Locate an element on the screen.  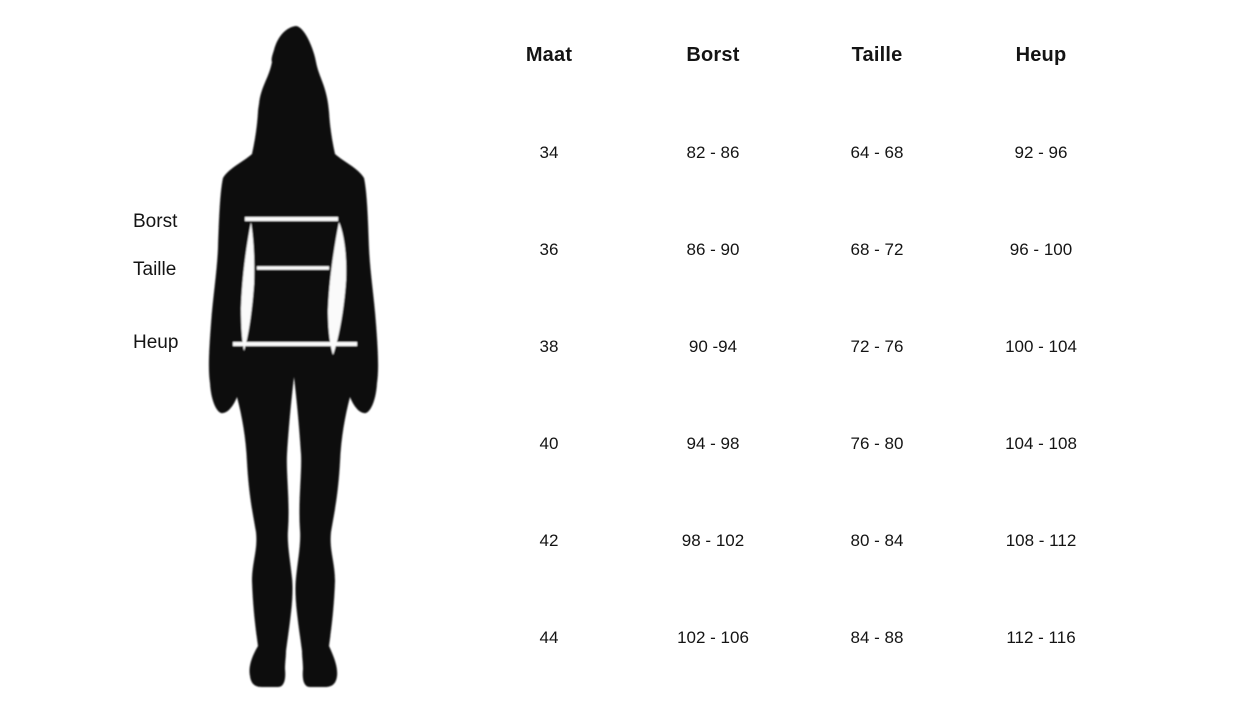
waist-range: 64 - 68 is located at coordinates (877, 152).